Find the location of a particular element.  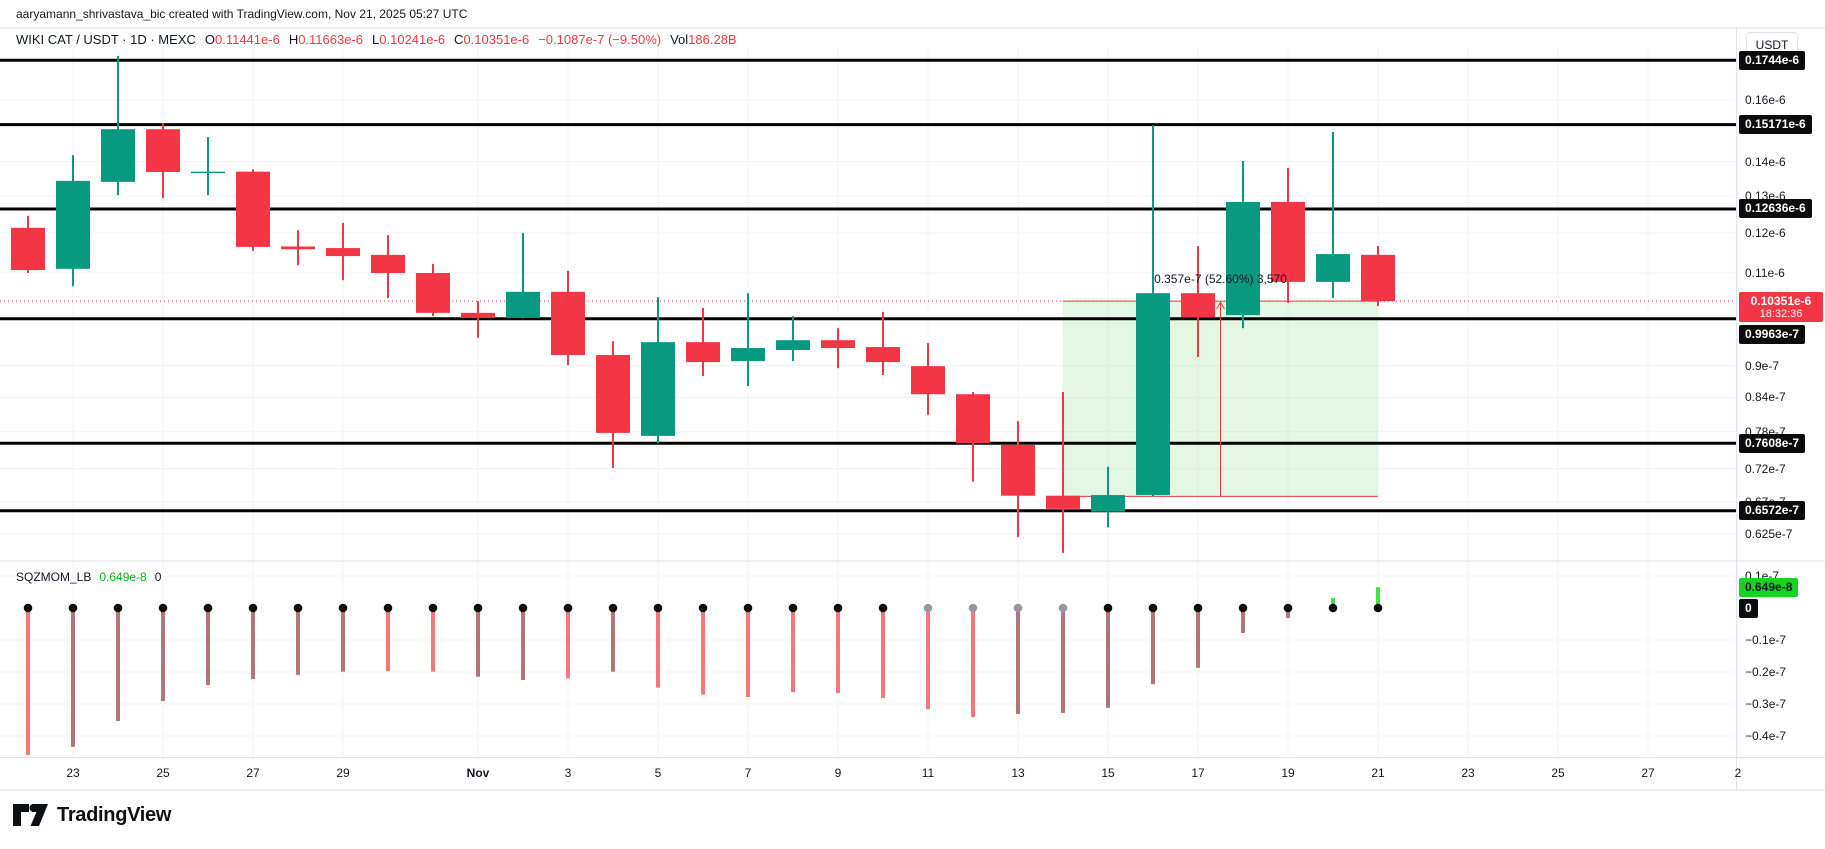

time-axis-label: 11 is located at coordinates (928, 773).